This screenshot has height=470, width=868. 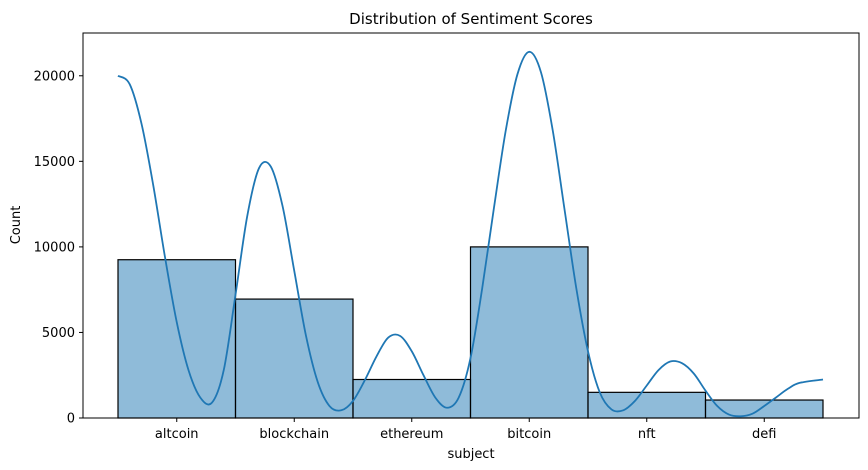 What do you see at coordinates (177, 434) in the screenshot?
I see `x-tick-label: altcoin` at bounding box center [177, 434].